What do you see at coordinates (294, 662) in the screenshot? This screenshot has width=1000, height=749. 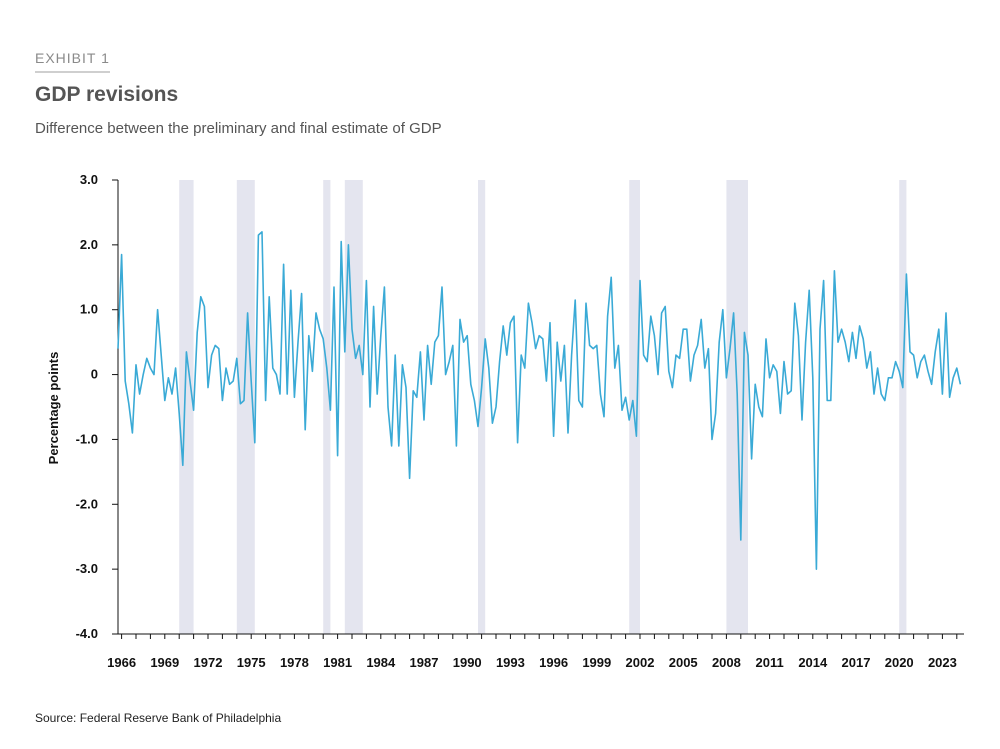 I see `x-tick-label: 1978` at bounding box center [294, 662].